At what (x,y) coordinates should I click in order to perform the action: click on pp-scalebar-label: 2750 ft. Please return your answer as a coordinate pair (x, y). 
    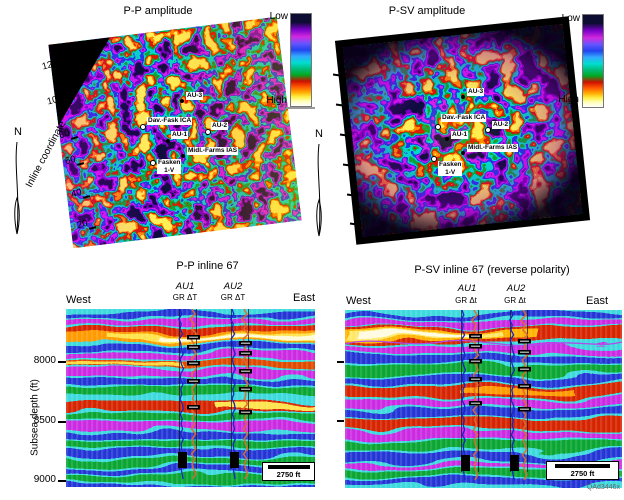
    Looking at the image, I should click on (288, 474).